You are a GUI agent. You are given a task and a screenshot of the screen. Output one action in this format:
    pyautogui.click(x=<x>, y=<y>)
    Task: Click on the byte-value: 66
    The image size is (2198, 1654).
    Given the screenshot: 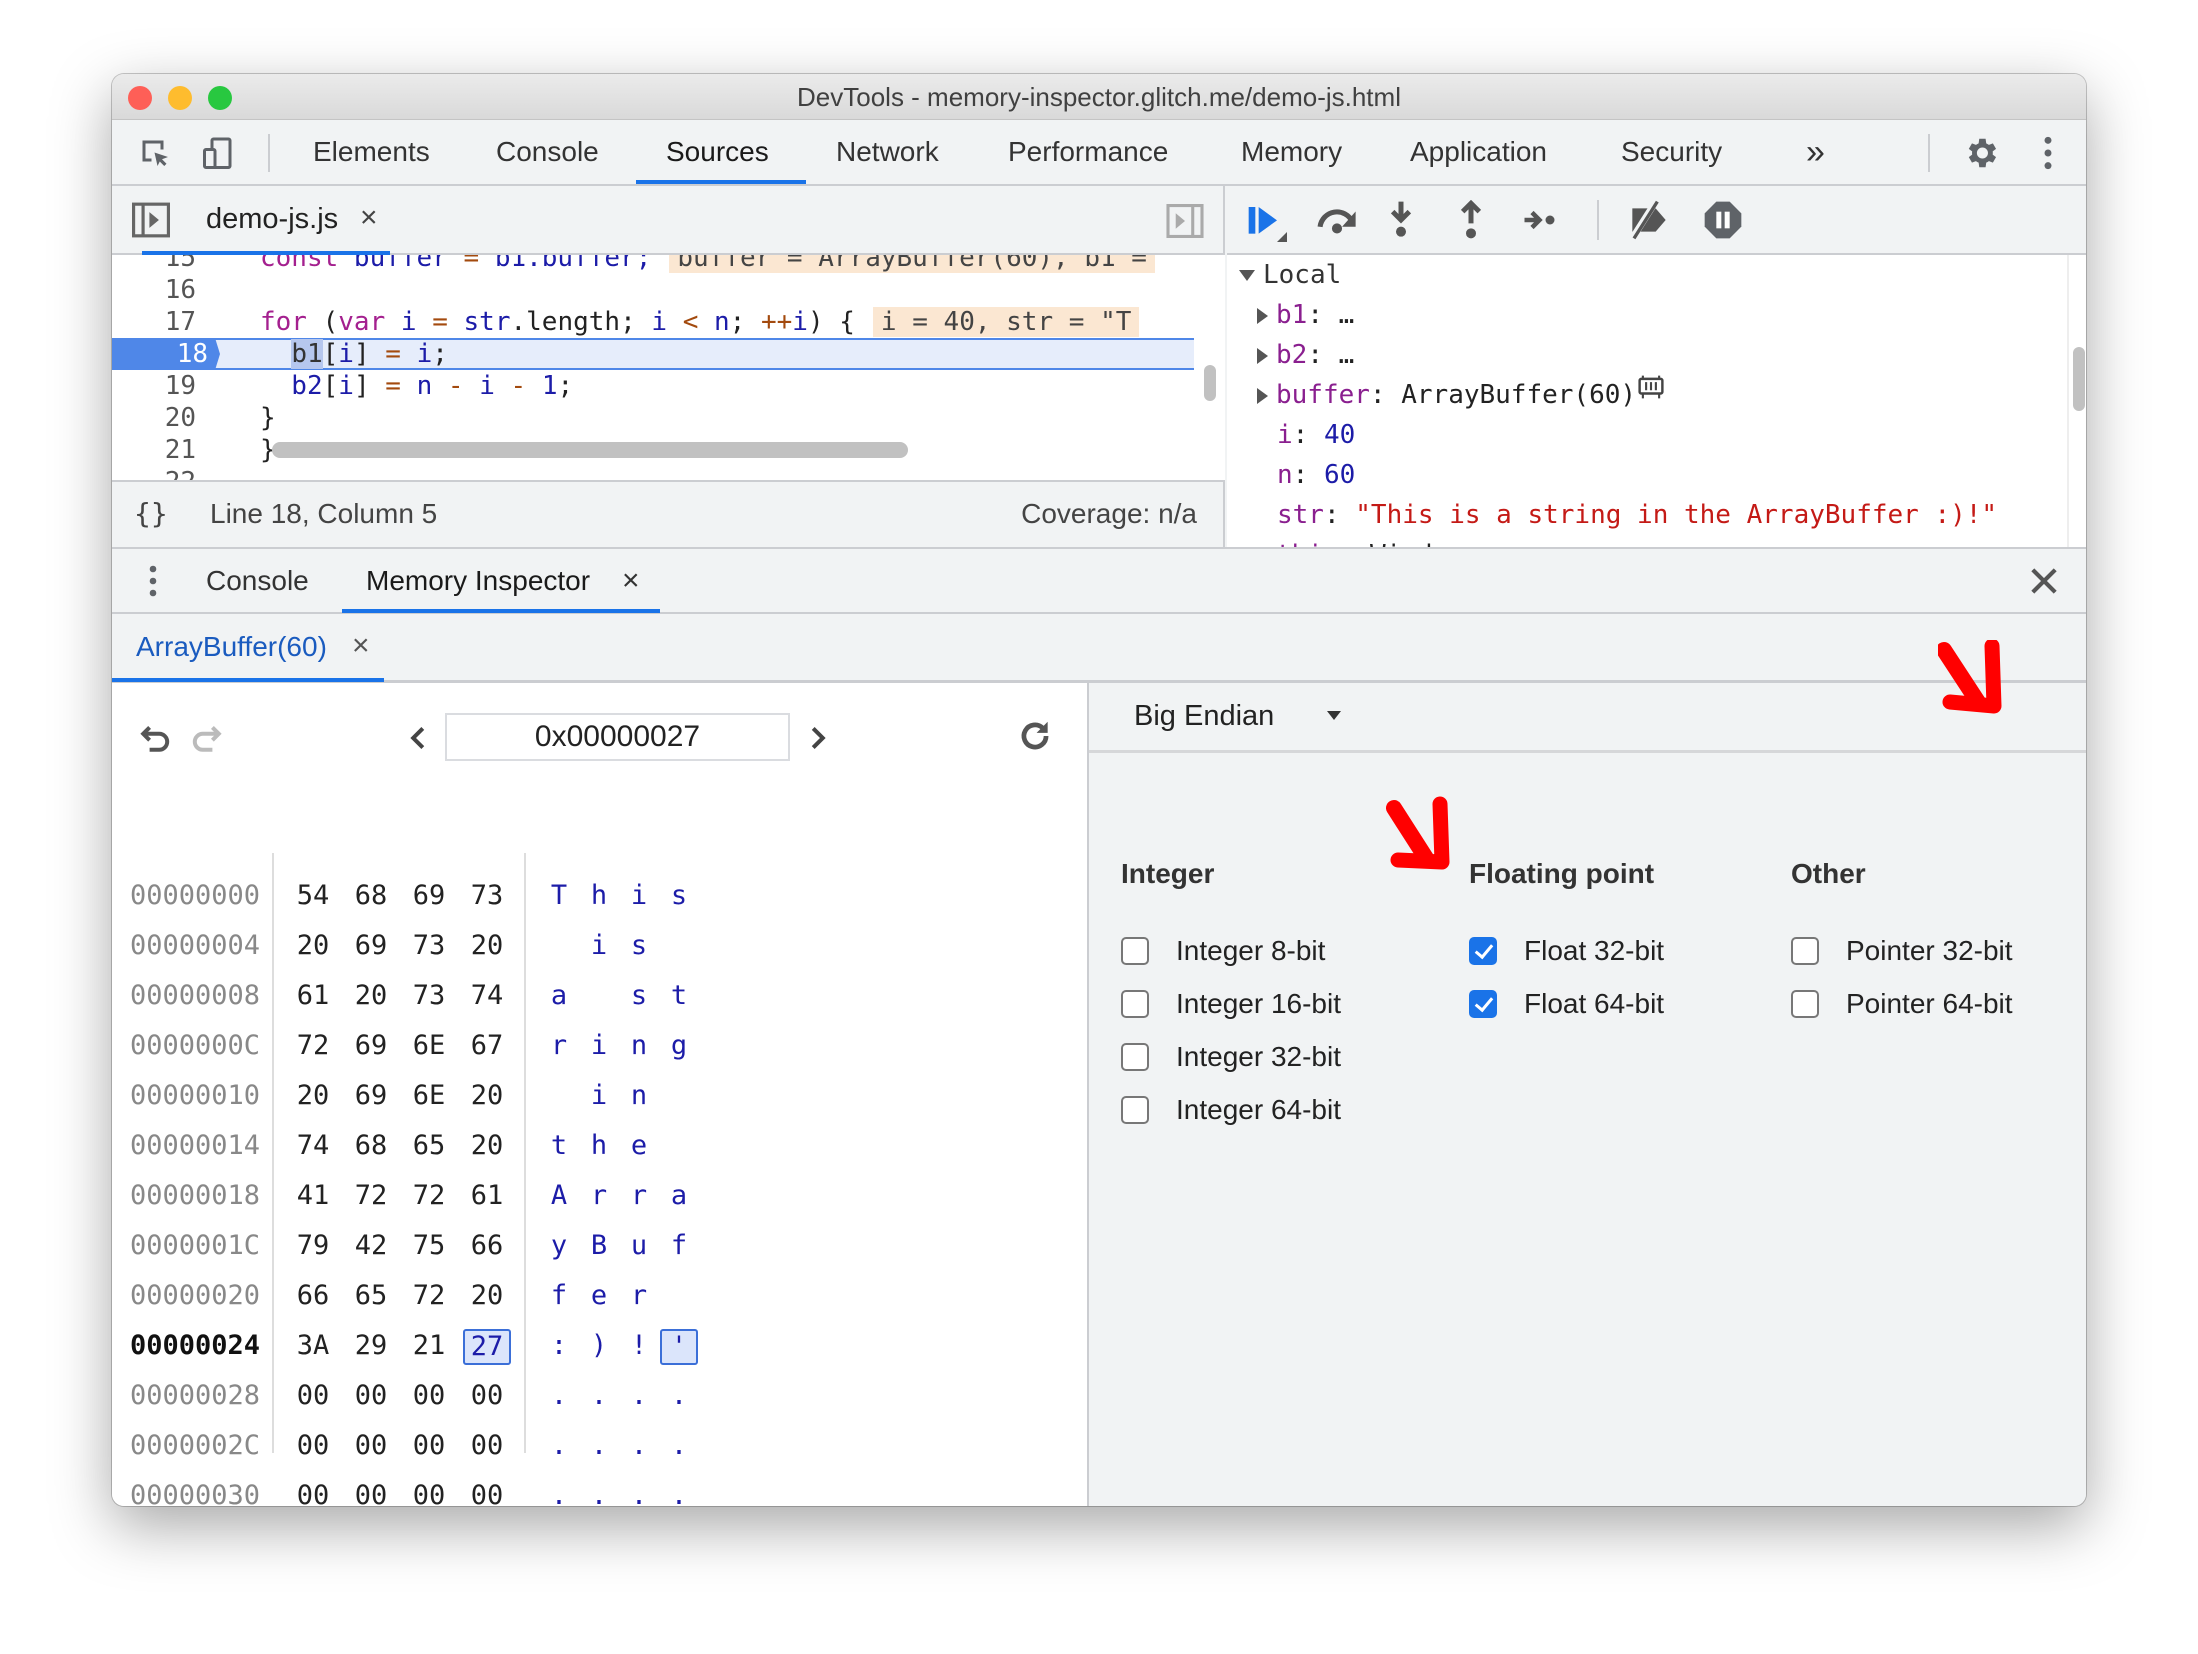 What is the action you would take?
    pyautogui.click(x=313, y=1295)
    